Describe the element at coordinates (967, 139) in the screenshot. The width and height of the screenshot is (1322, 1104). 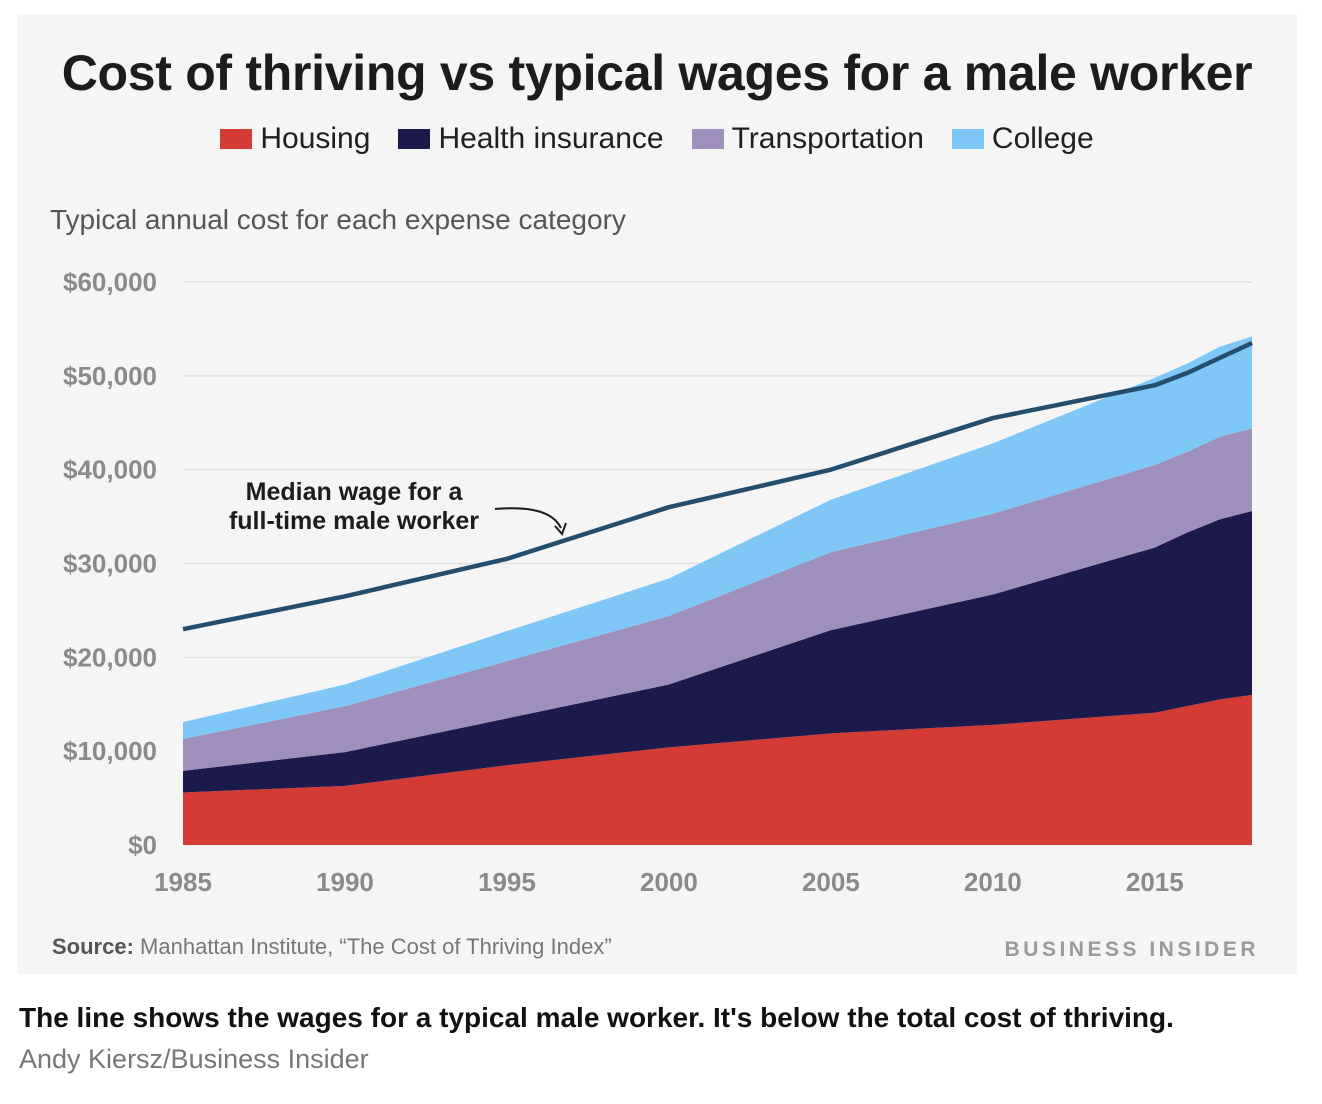
I see `legend-swatch-college` at that location.